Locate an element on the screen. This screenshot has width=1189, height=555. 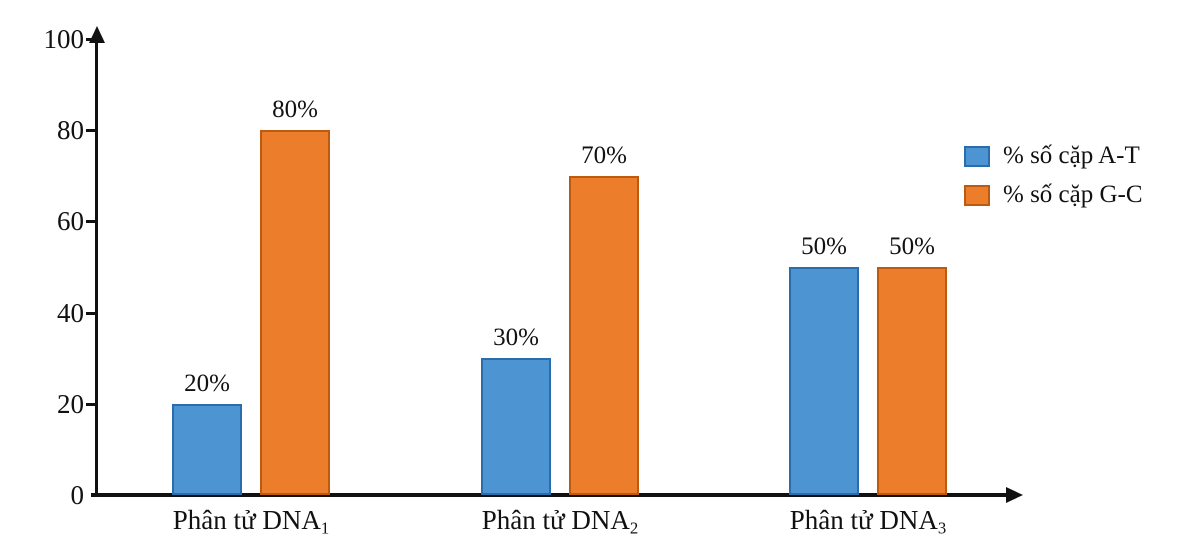
bar-gc-dna1 is located at coordinates (295, 312).